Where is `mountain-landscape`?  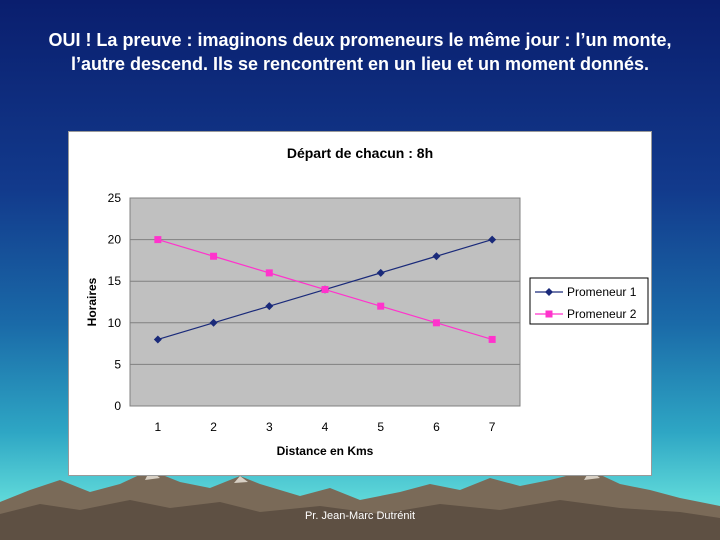
mountain-landscape is located at coordinates (360, 505).